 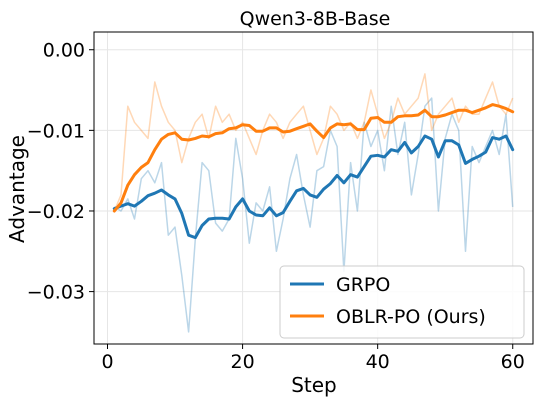 What do you see at coordinates (17, 189) in the screenshot?
I see `y-axis-label: Advantage` at bounding box center [17, 189].